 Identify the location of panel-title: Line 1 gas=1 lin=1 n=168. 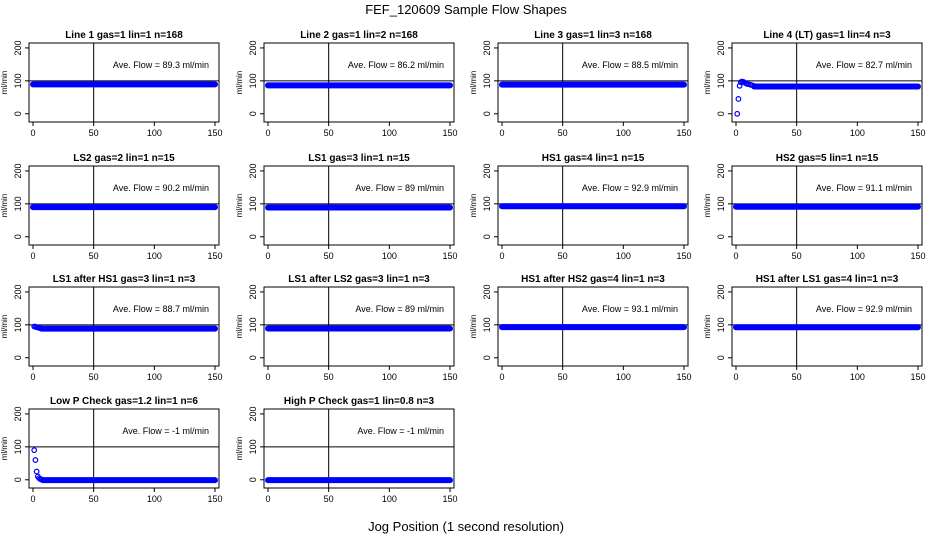
(124, 35).